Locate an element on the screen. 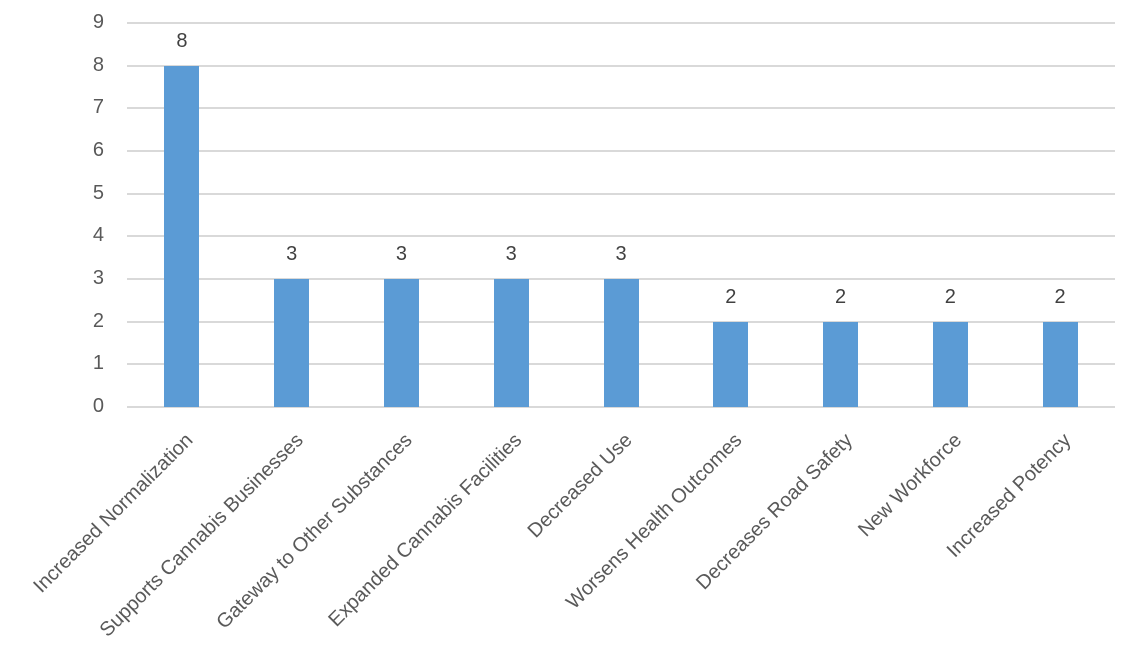 This screenshot has height=656, width=1135. y-axis-tick-label: 3 is located at coordinates (98, 278).